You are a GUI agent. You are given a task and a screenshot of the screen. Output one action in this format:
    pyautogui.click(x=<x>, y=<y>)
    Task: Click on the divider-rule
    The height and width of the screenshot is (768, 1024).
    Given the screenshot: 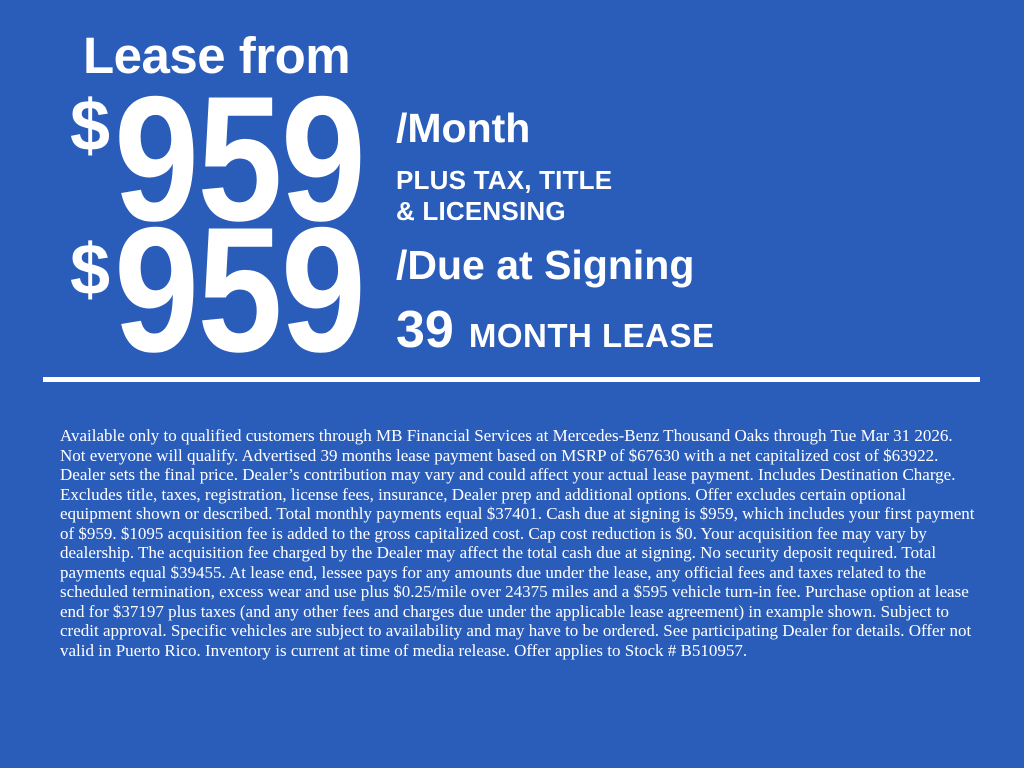 What is the action you would take?
    pyautogui.click(x=511, y=379)
    